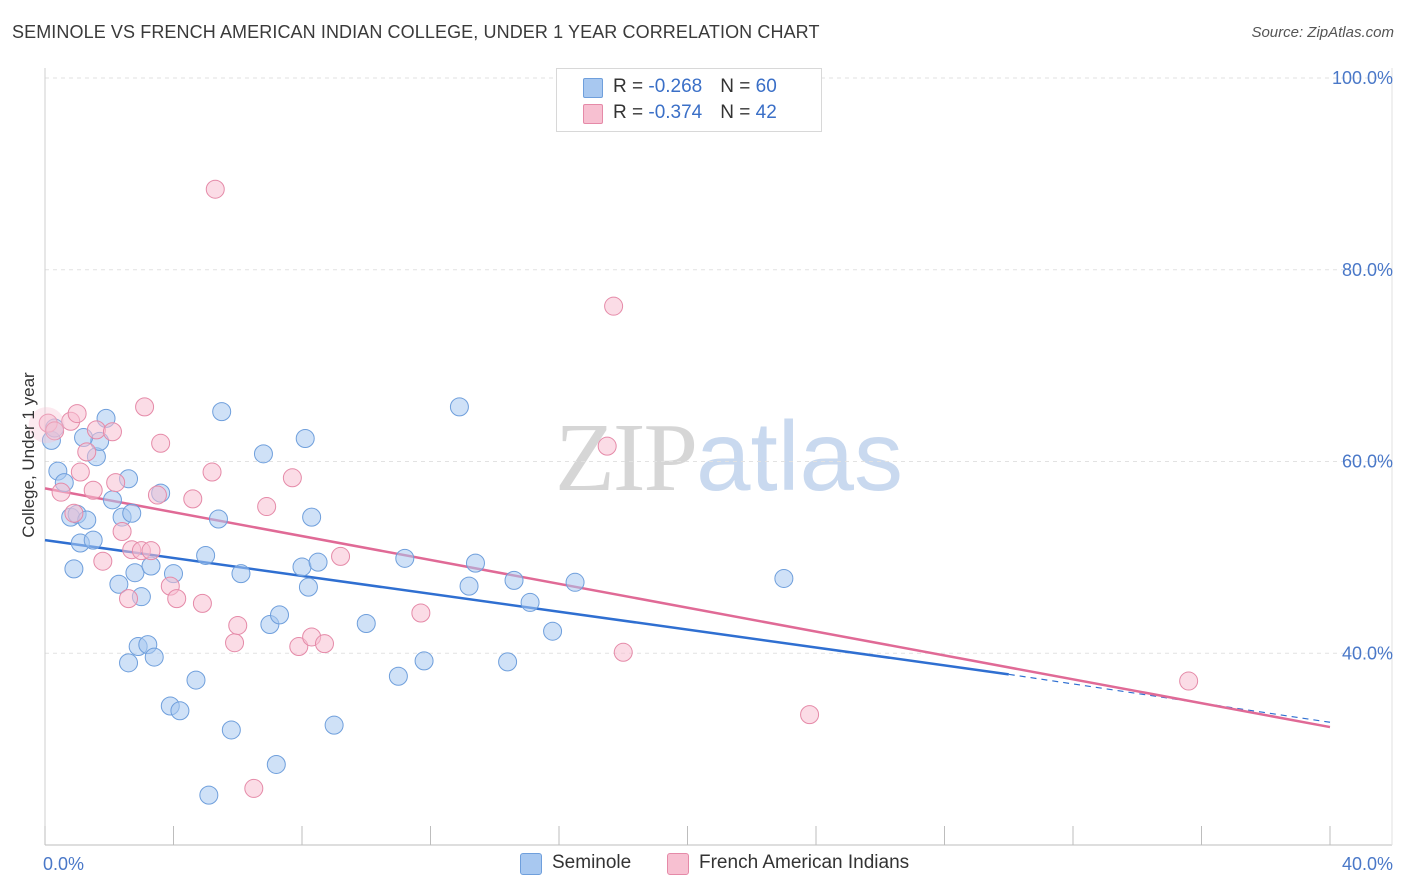  I want to click on legend-r-value: -0.268, so click(675, 86).